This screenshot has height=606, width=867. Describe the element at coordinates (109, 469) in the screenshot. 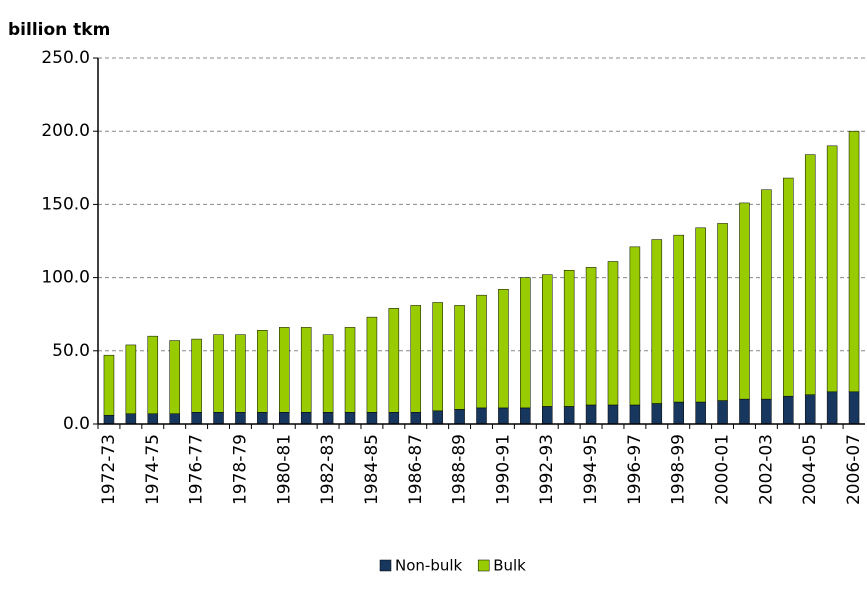

I see `x-tick-label: 1972-73` at that location.